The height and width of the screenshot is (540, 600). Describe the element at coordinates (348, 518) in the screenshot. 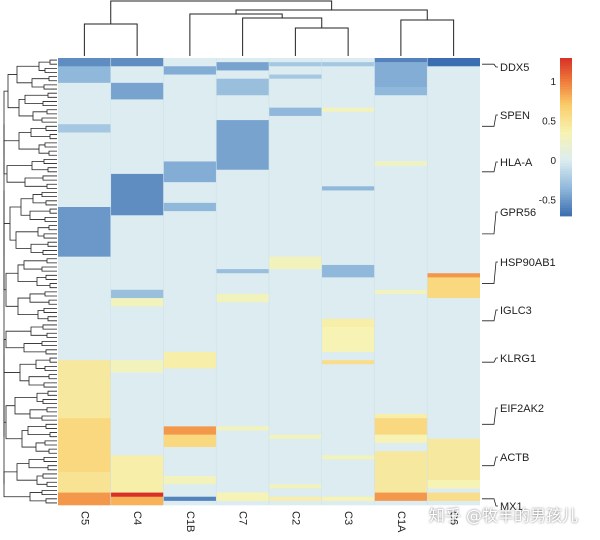

I see `column-label: C3` at that location.